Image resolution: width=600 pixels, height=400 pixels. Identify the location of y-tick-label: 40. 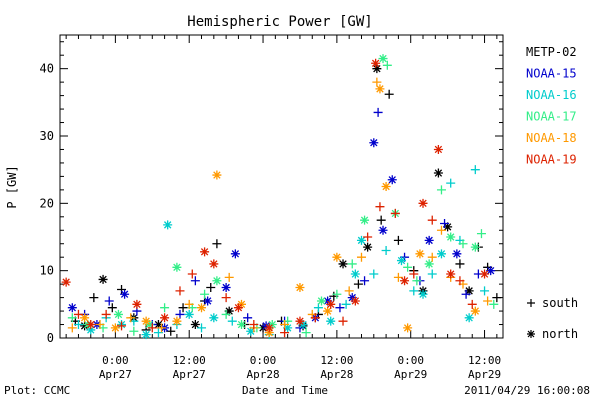
(47, 69).